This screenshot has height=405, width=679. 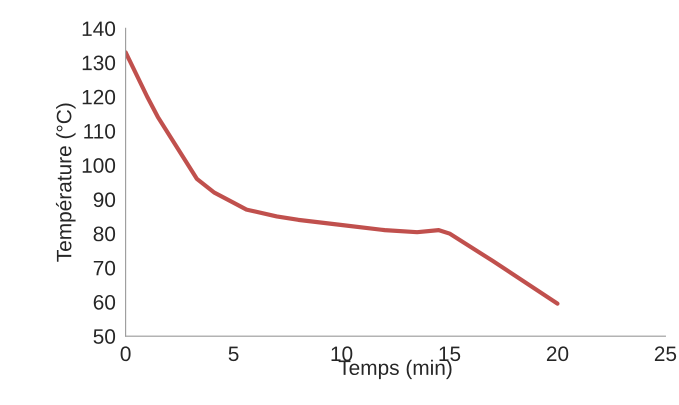 I want to click on y-tick-label: 100, so click(x=99, y=165).